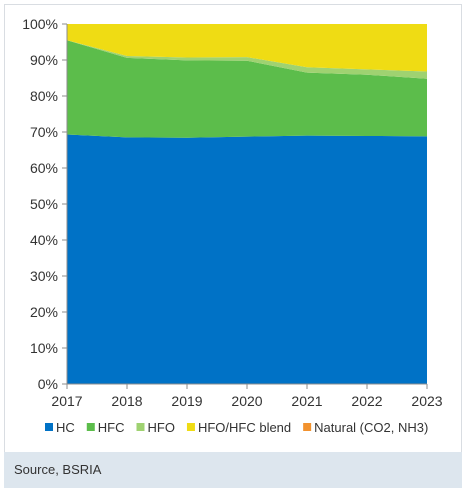 The width and height of the screenshot is (468, 492). Describe the element at coordinates (246, 401) in the screenshot. I see `x-tick-label: 2020` at that location.